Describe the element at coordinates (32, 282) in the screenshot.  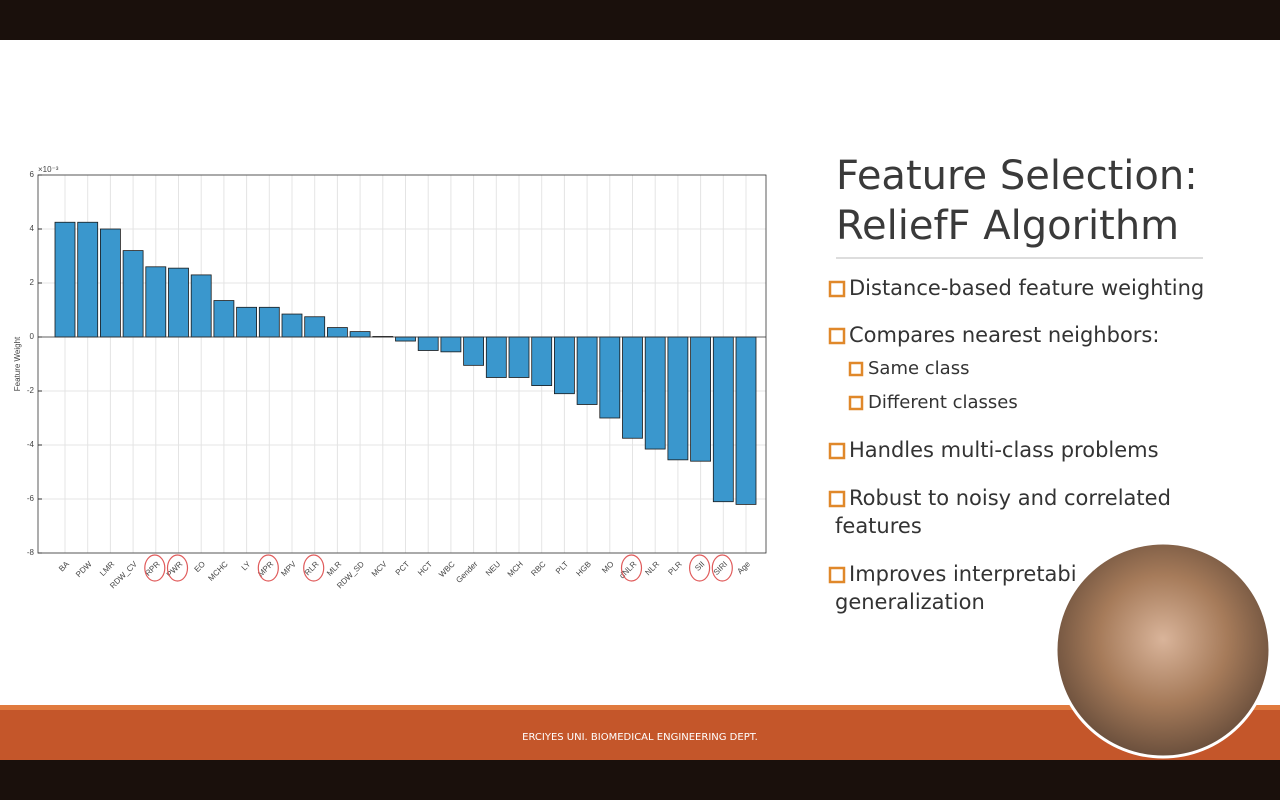
I see `y-tick-label: 2` at that location.